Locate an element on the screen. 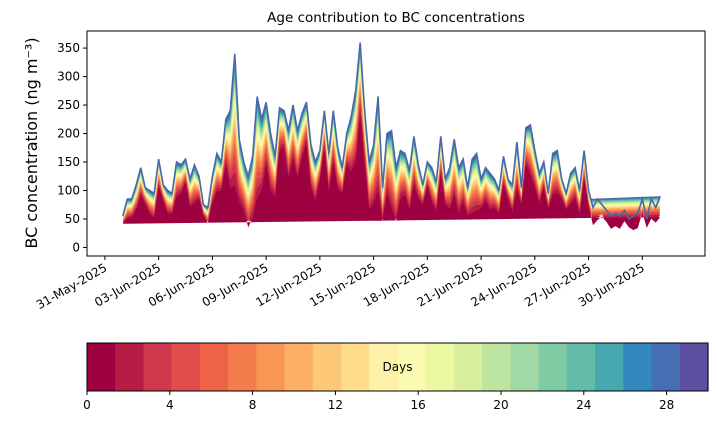  y-tick-label: 100 is located at coordinates (68, 190).